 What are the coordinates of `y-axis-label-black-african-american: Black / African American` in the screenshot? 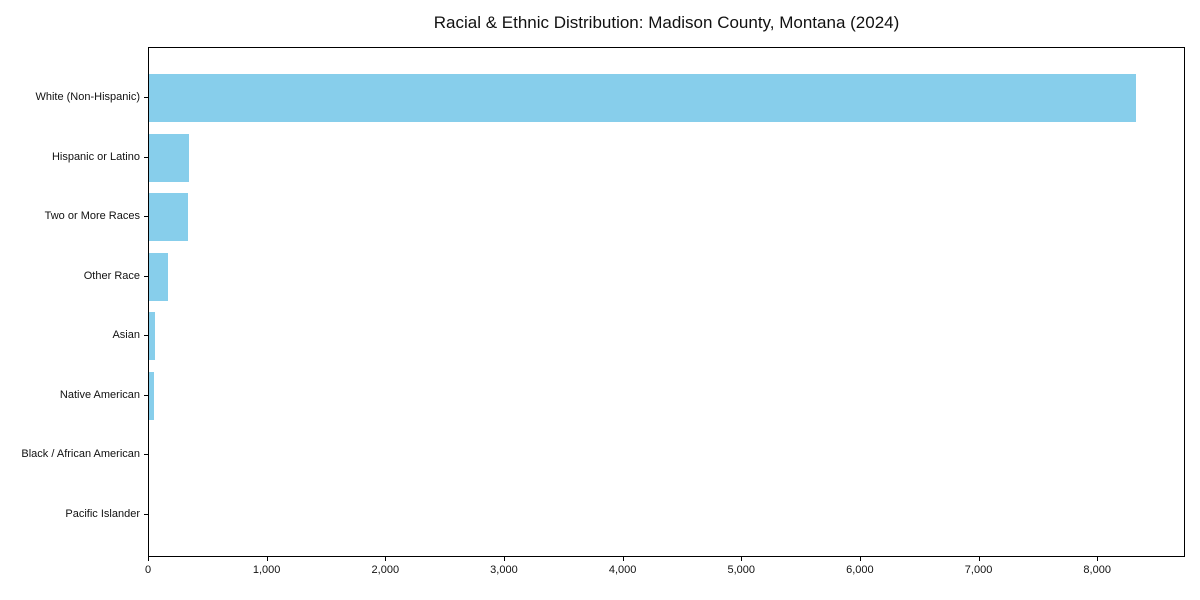 It's located at (80, 454).